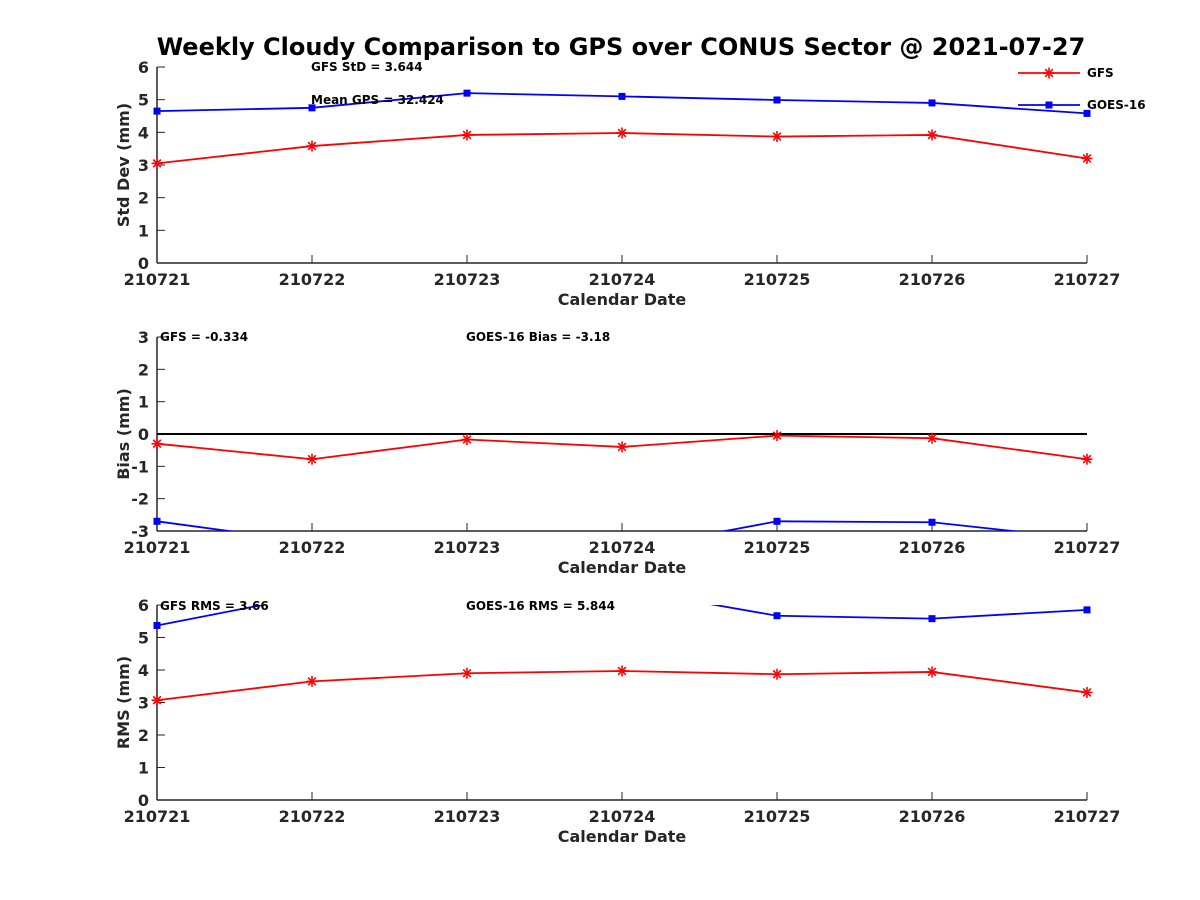  I want to click on legend: GFS GOES-16, so click(1082, 89).